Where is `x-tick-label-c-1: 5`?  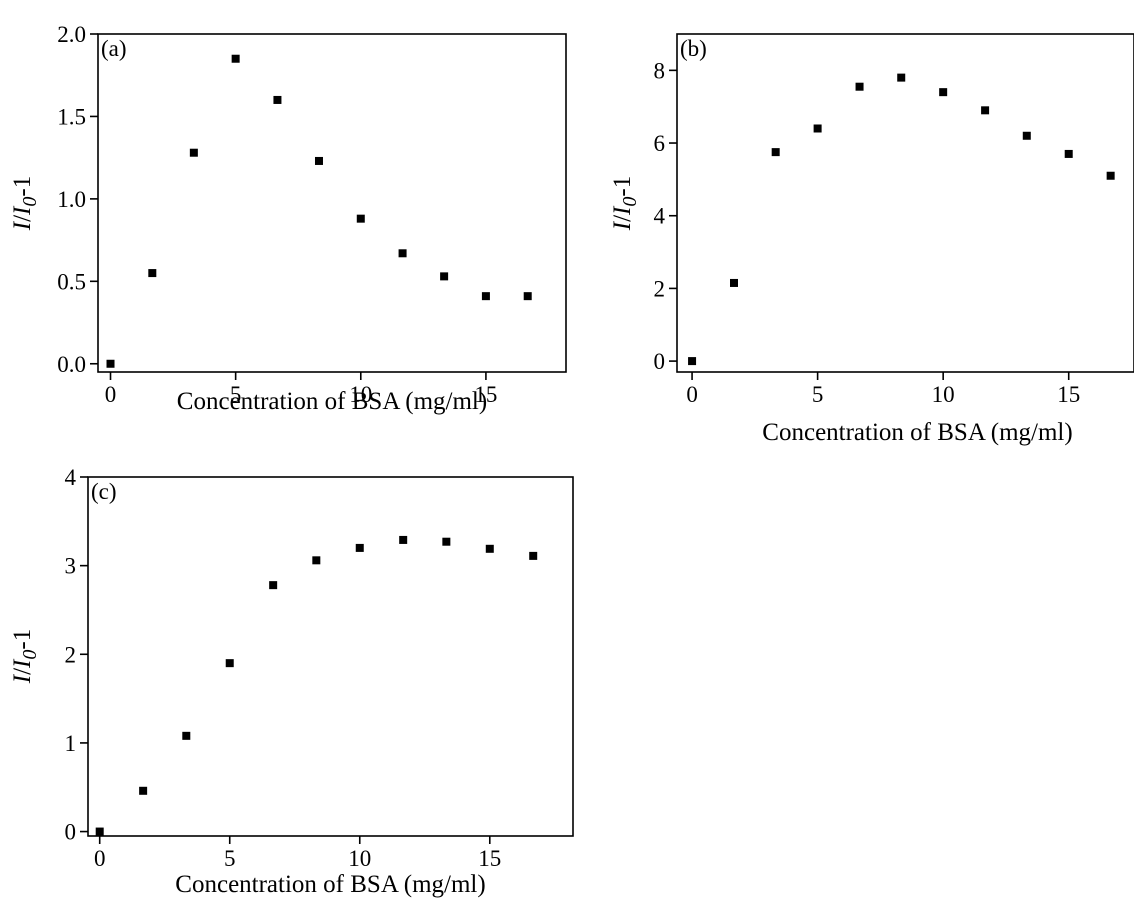
x-tick-label-c-1: 5 is located at coordinates (230, 858).